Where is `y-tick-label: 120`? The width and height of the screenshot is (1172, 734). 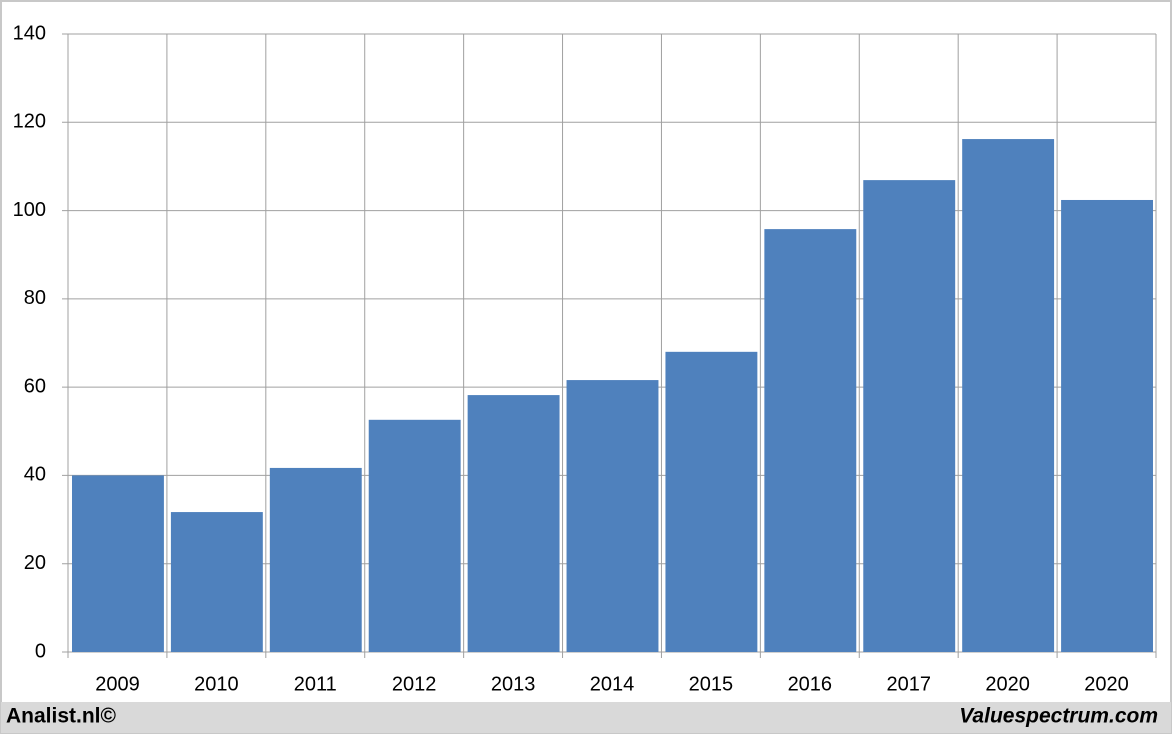 y-tick-label: 120 is located at coordinates (29, 122).